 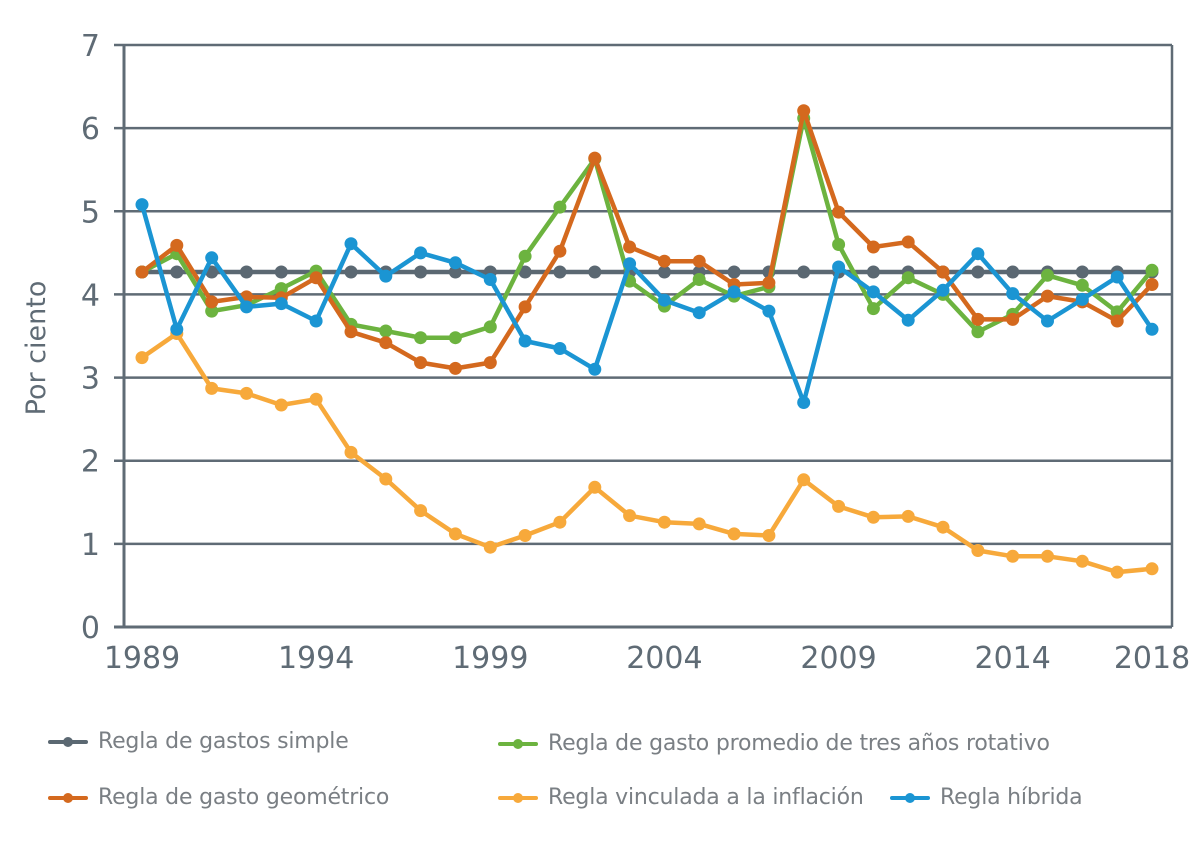 What do you see at coordinates (595, 158) in the screenshot?
I see `data-point-geometrico: Regla de gasto geométrico 2002: 5.64` at bounding box center [595, 158].